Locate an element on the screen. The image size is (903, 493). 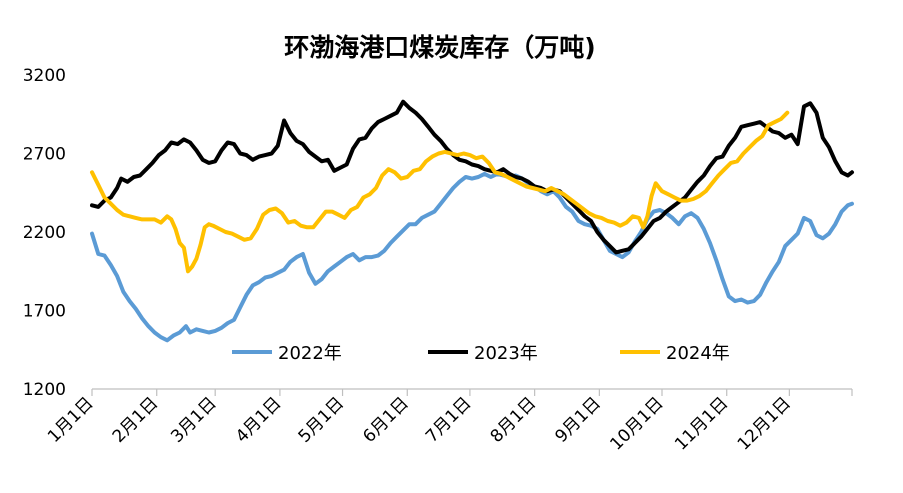
y-tick-label: 2200 is located at coordinates (44, 233).